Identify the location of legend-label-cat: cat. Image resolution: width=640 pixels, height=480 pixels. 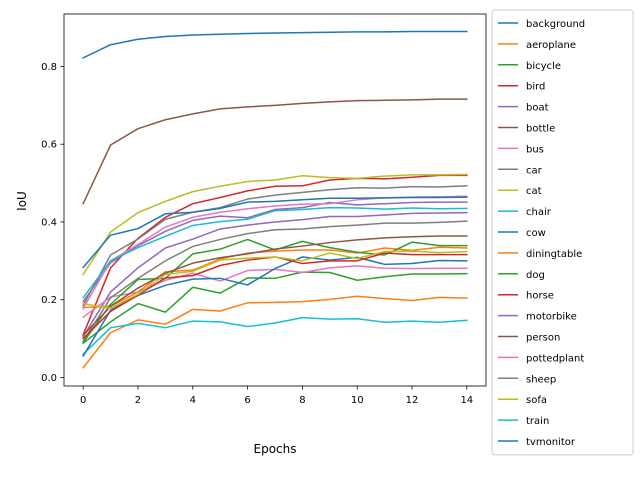
(534, 191).